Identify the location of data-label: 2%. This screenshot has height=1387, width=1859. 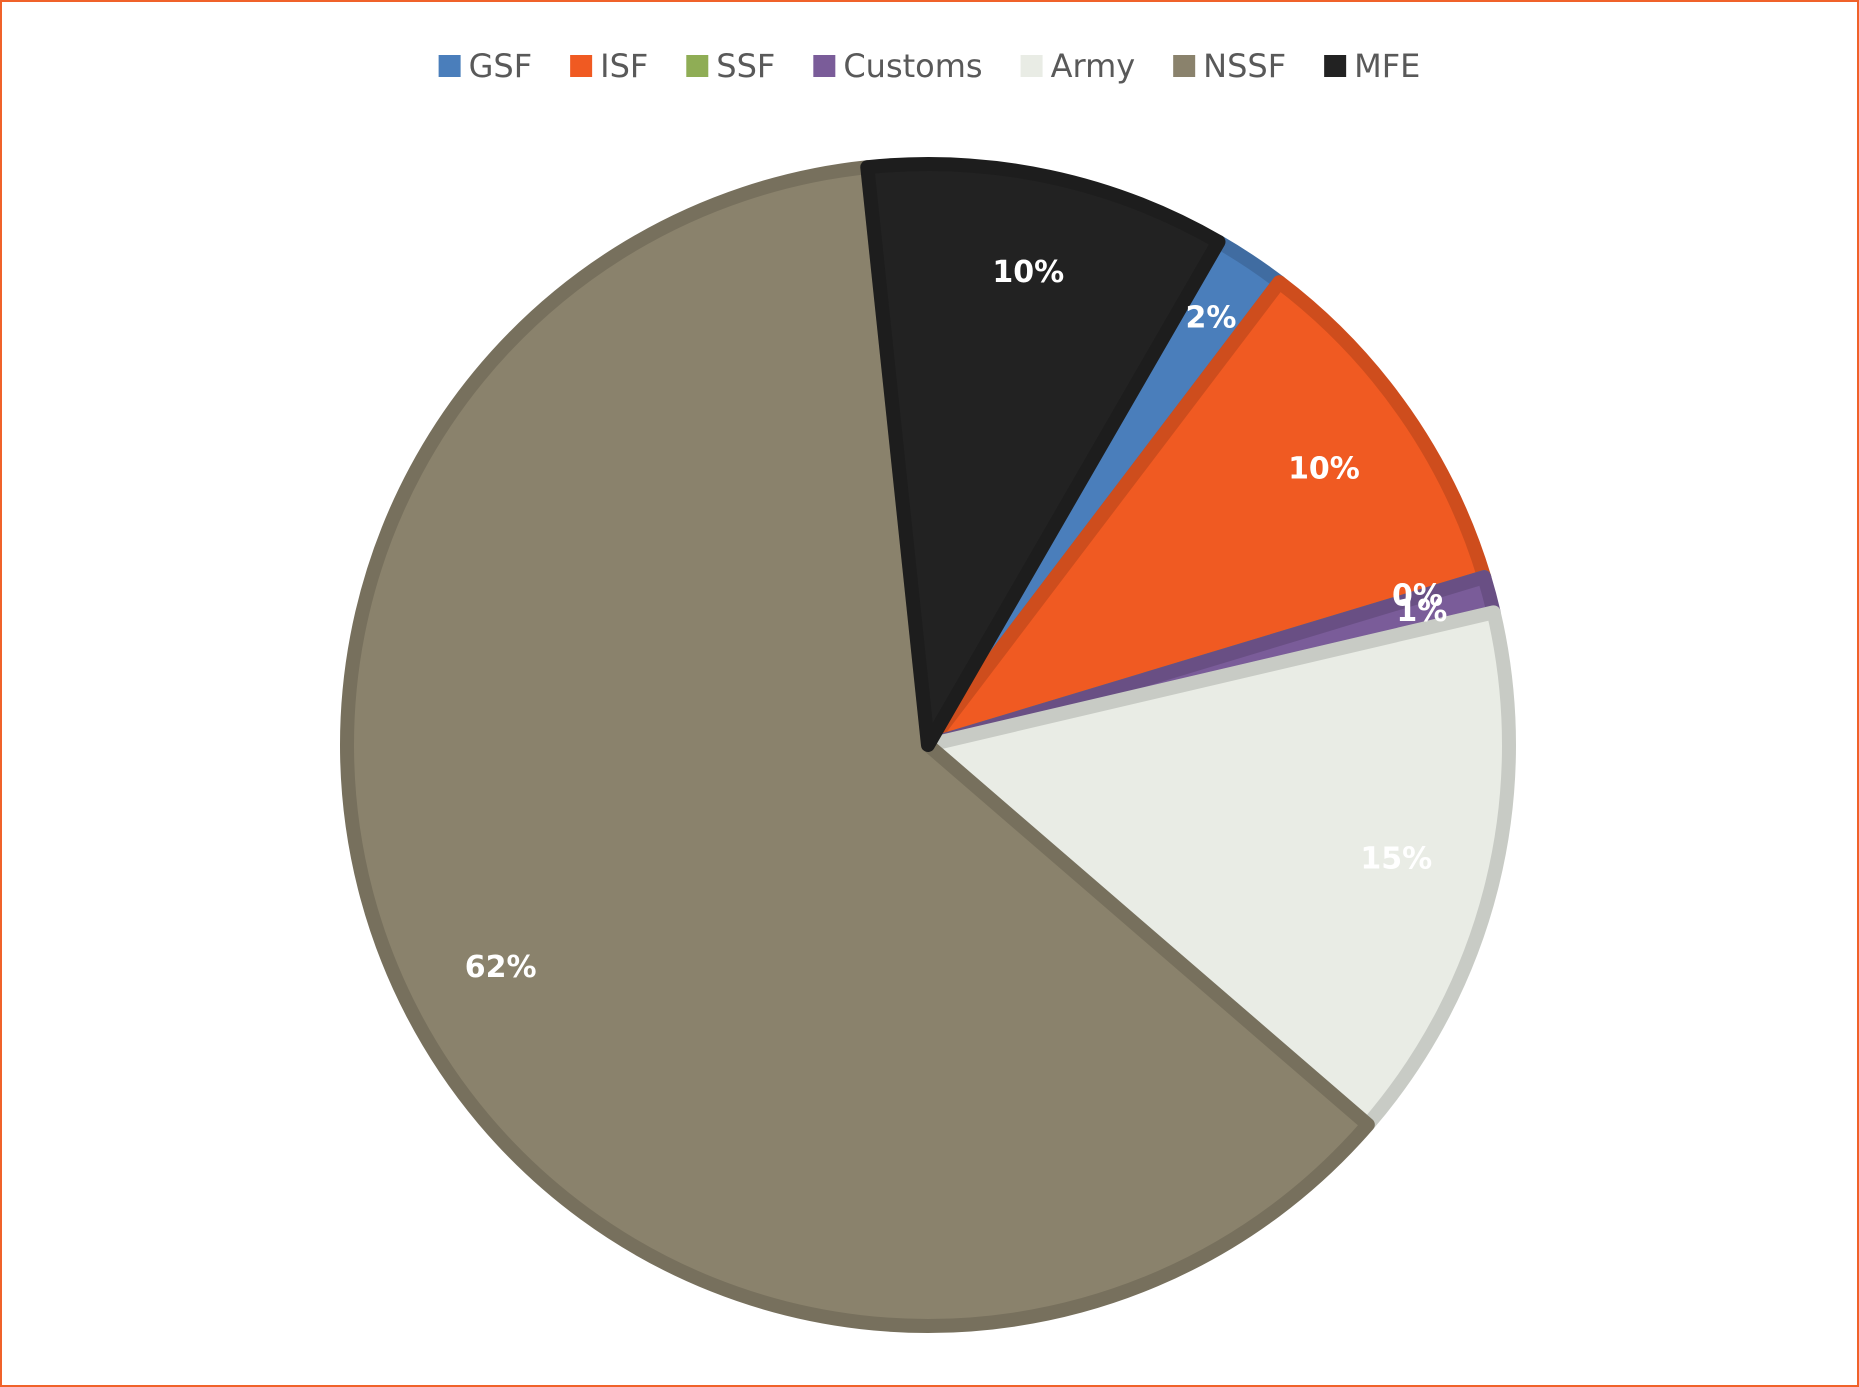
(1210, 318).